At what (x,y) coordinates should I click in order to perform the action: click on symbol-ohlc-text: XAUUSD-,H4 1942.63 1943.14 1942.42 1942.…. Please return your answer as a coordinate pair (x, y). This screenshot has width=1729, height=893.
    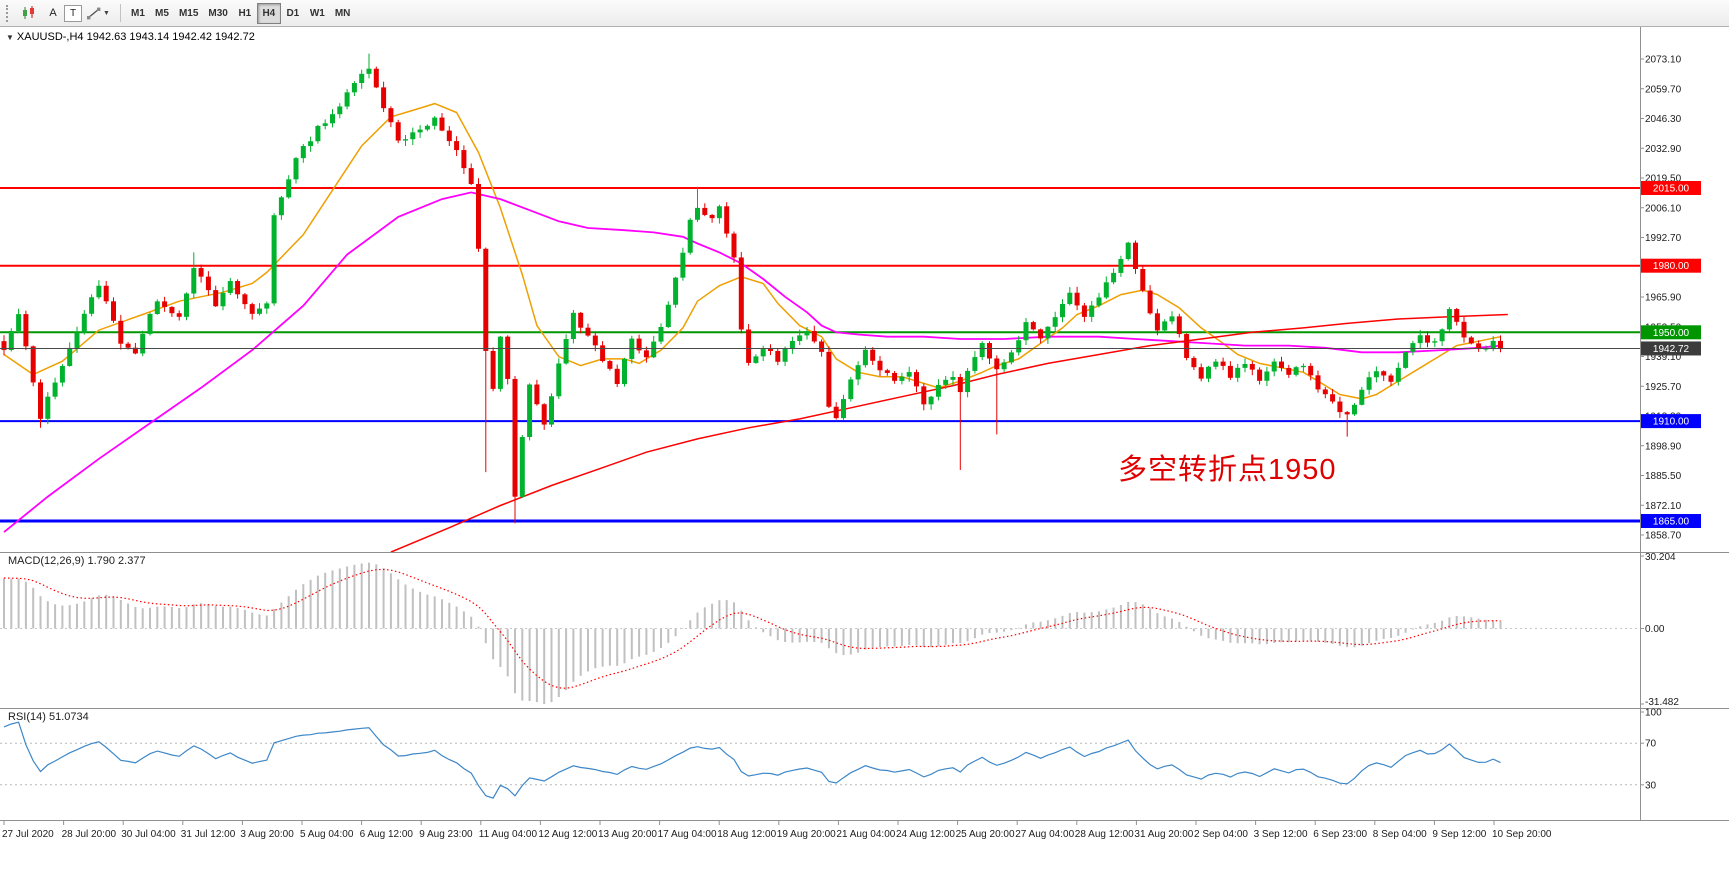
    Looking at the image, I should click on (135, 37).